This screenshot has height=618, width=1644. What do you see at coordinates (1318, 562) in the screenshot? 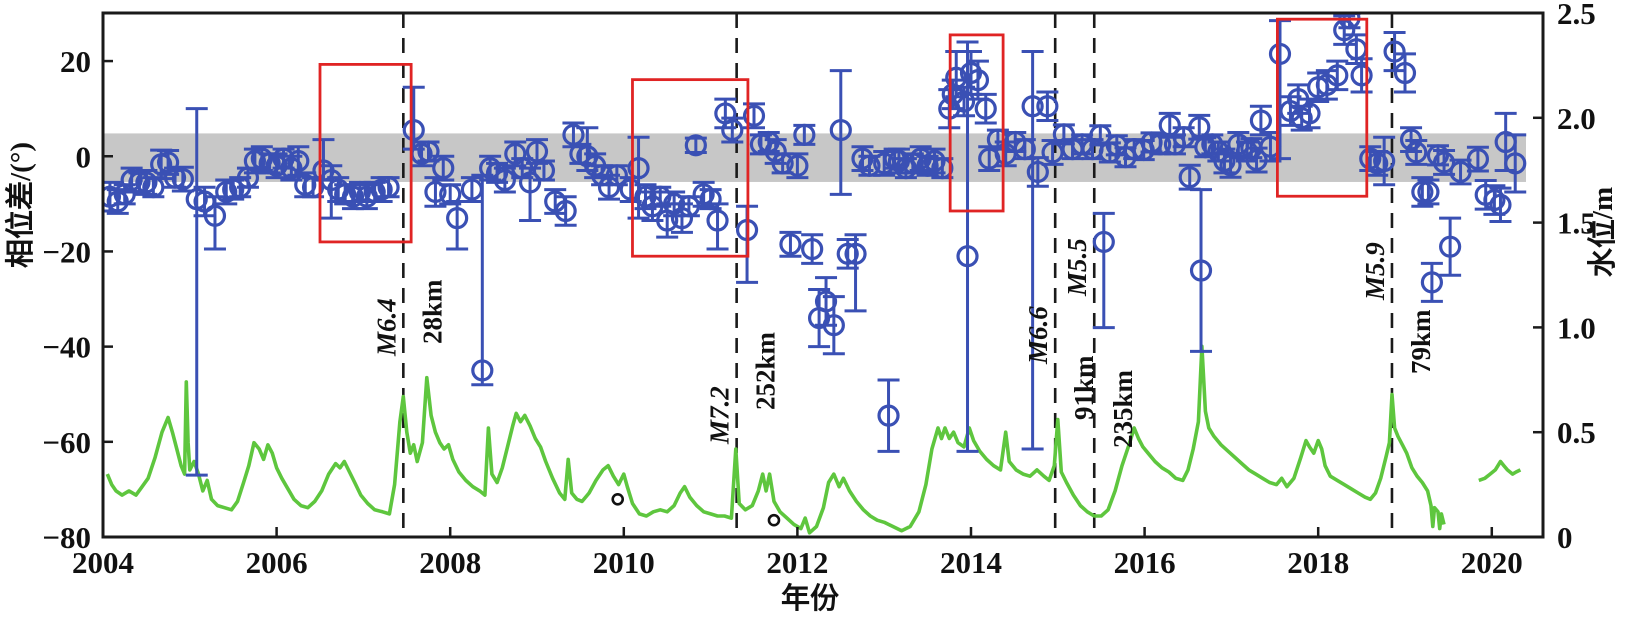
I see `x-tick-label: 2018` at bounding box center [1318, 562].